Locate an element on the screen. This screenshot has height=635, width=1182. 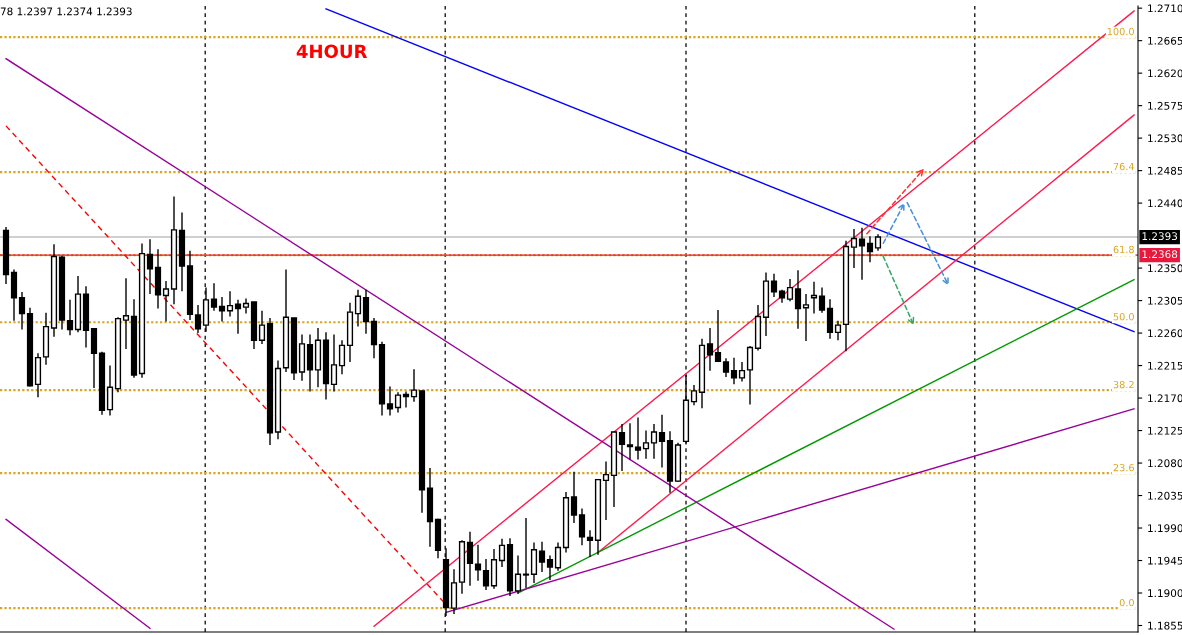
y-tick-label: 1.2080 is located at coordinates (1165, 463).